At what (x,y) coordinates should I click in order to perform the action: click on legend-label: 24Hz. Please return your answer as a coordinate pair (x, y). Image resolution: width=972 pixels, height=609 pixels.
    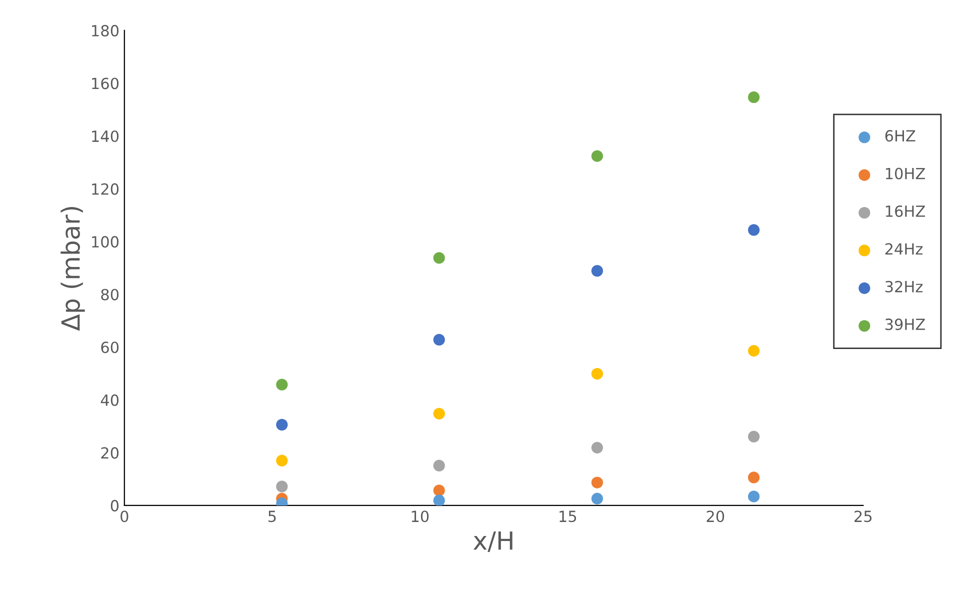
    Looking at the image, I should click on (904, 248).